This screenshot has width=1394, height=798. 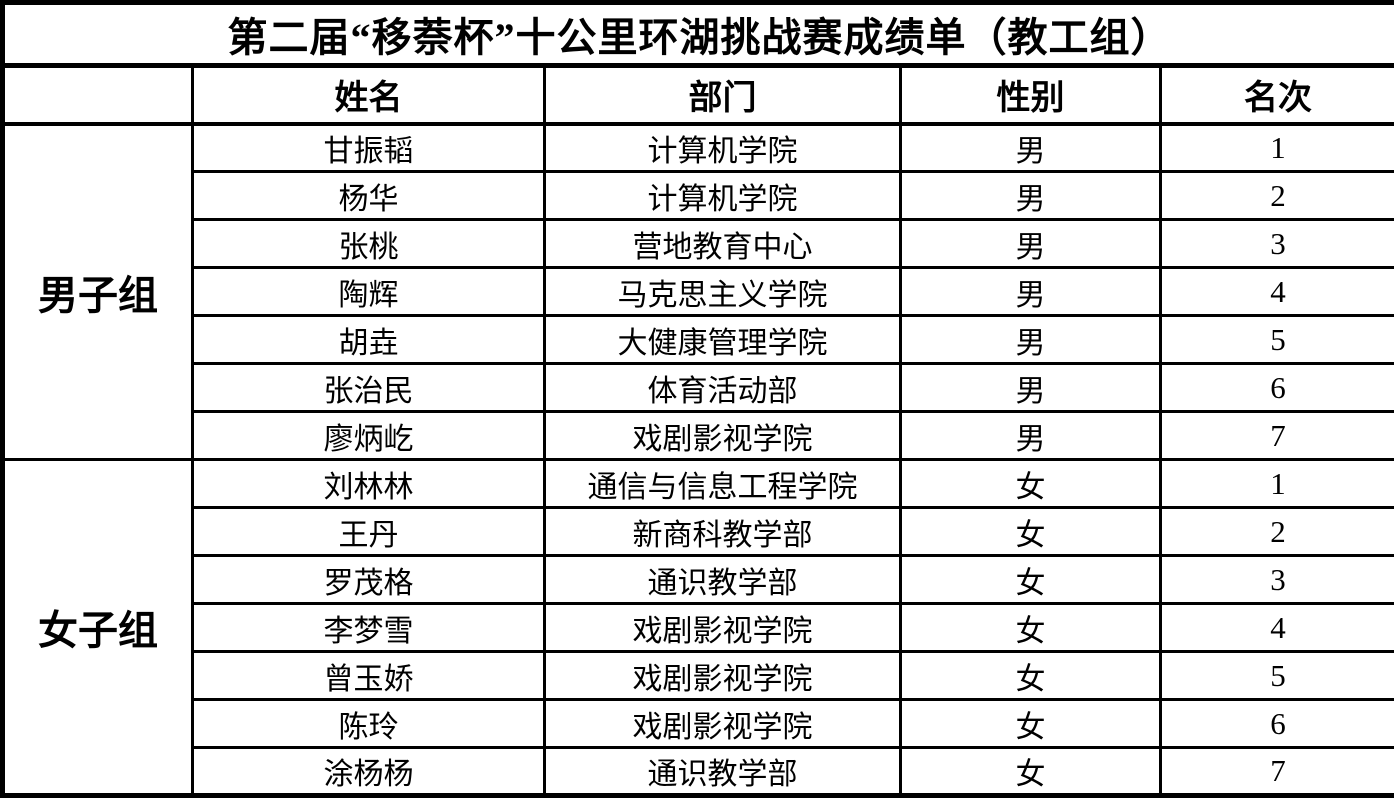 What do you see at coordinates (369, 676) in the screenshot?
I see `cell-name: 曾玉娇` at bounding box center [369, 676].